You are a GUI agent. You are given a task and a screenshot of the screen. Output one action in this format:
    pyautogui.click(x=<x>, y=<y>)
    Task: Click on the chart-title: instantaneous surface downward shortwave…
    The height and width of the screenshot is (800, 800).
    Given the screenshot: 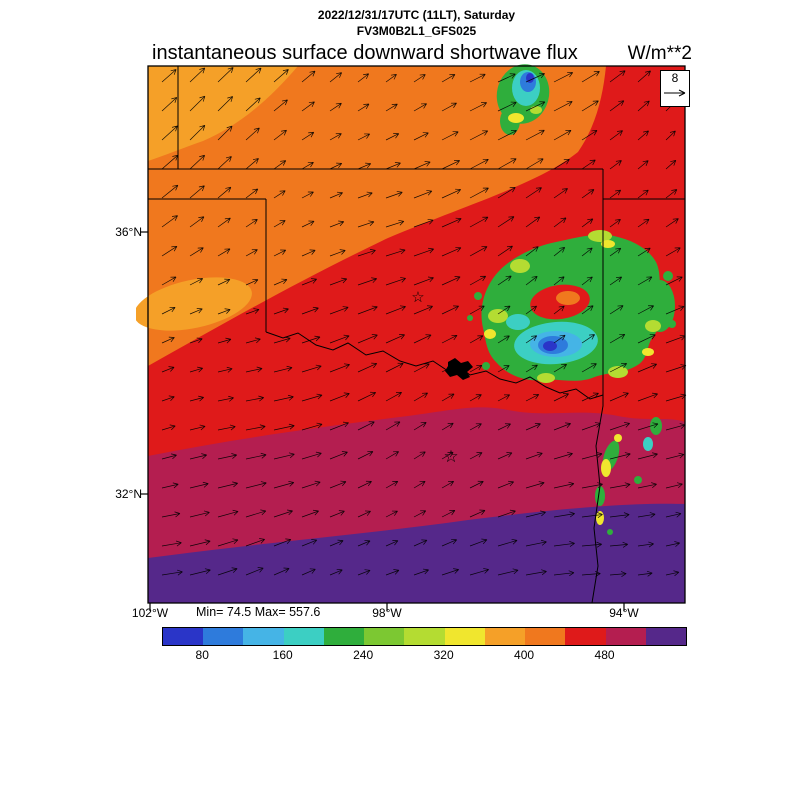 What is the action you would take?
    pyautogui.click(x=365, y=53)
    